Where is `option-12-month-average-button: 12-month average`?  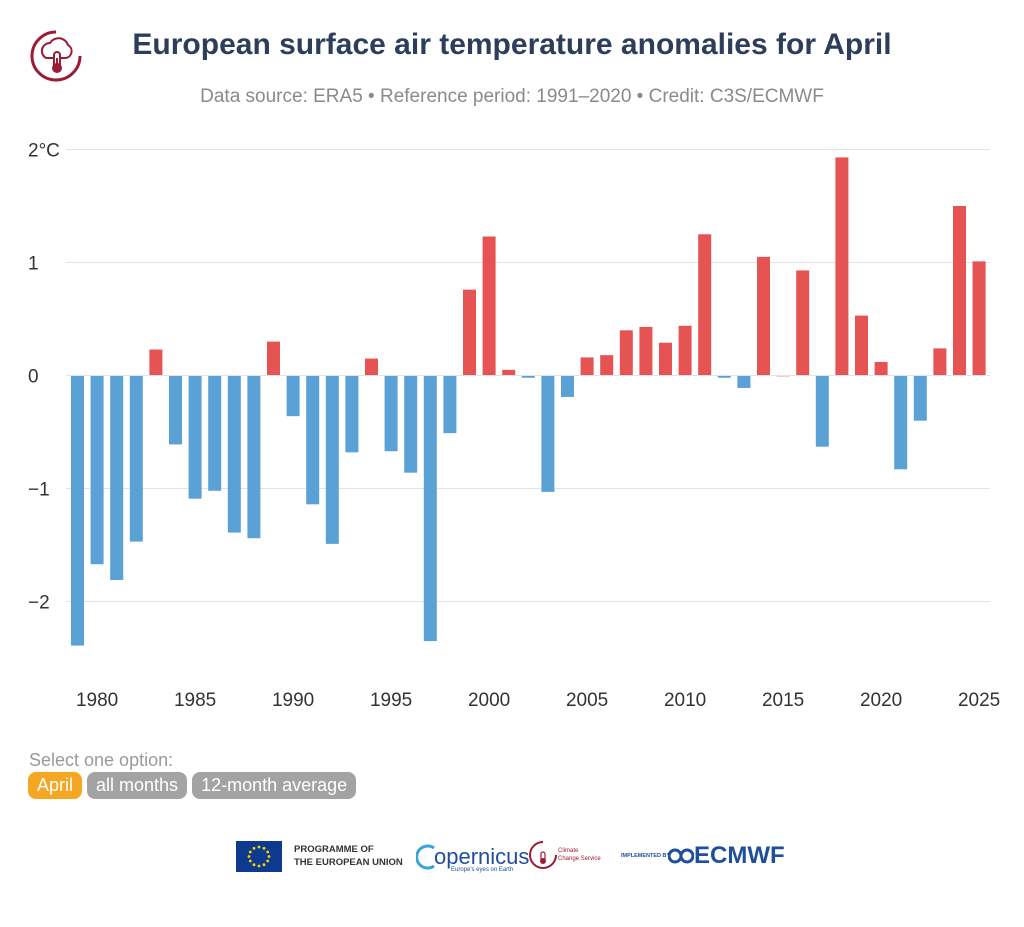
option-12-month-average-button: 12-month average is located at coordinates (274, 785).